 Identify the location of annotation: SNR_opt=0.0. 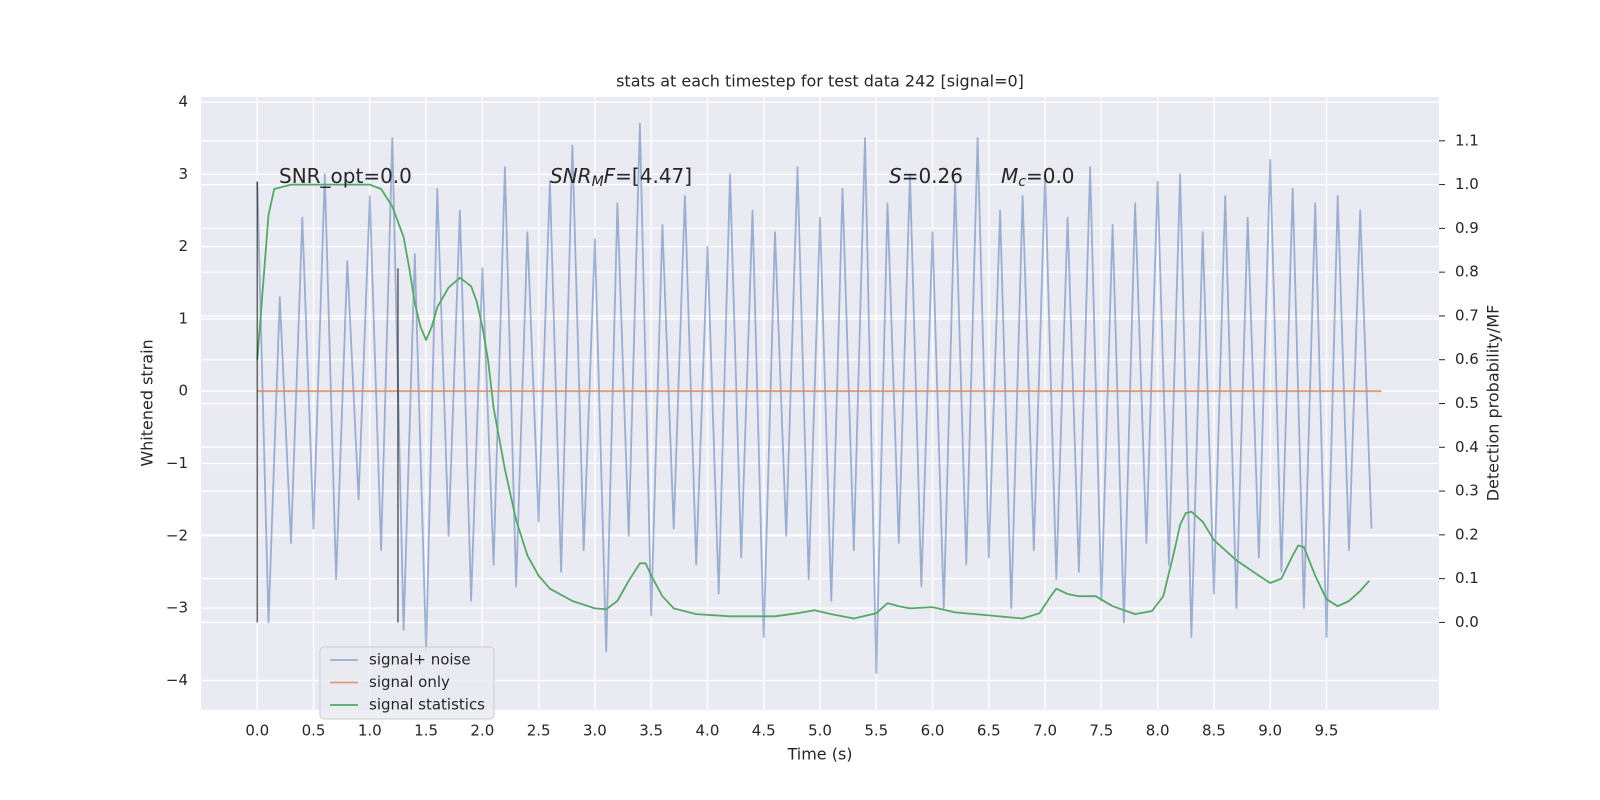
(345, 176).